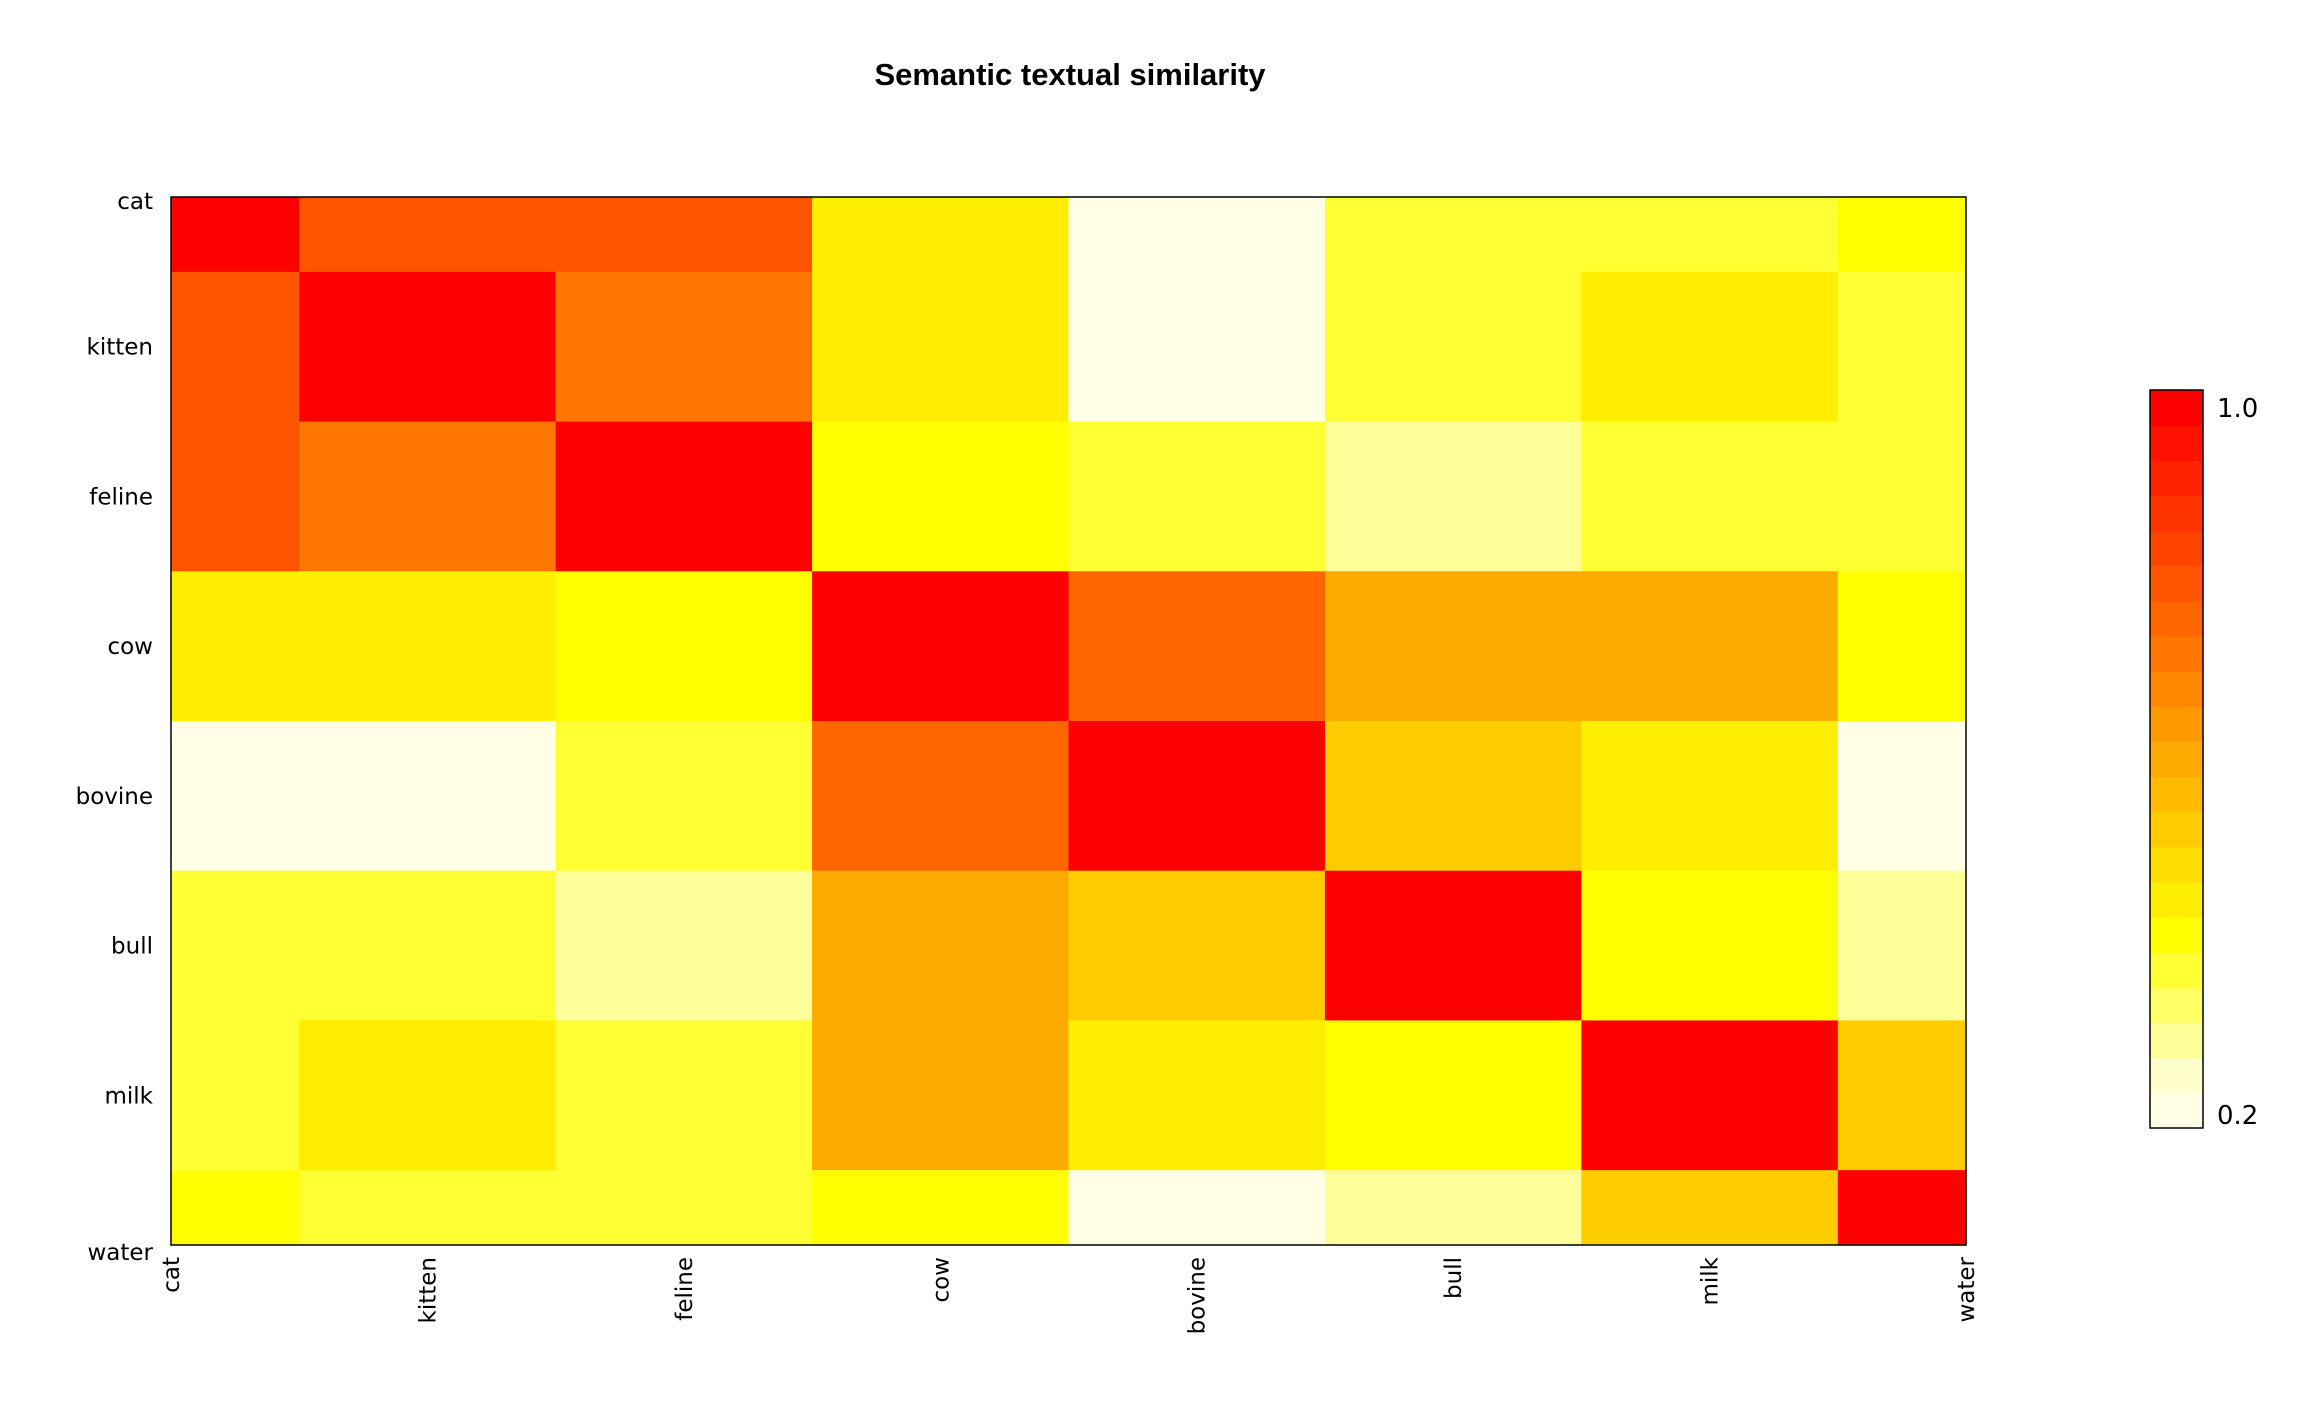  What do you see at coordinates (120, 348) in the screenshot?
I see `y-tick-label-kitten: kitten` at bounding box center [120, 348].